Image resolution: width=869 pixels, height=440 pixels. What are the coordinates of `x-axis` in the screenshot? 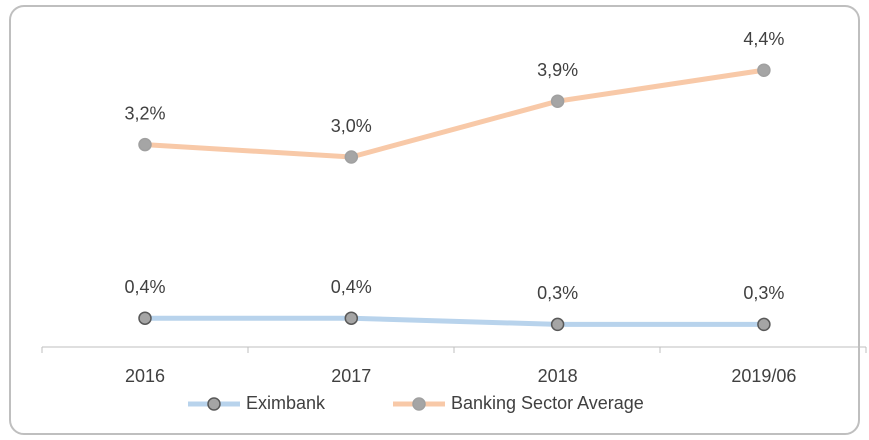 It's located at (454, 349).